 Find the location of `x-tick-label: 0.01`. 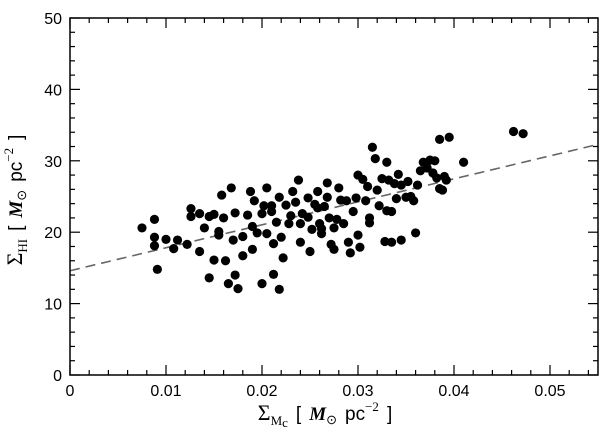

x-tick-label: 0.01 is located at coordinates (165, 391).